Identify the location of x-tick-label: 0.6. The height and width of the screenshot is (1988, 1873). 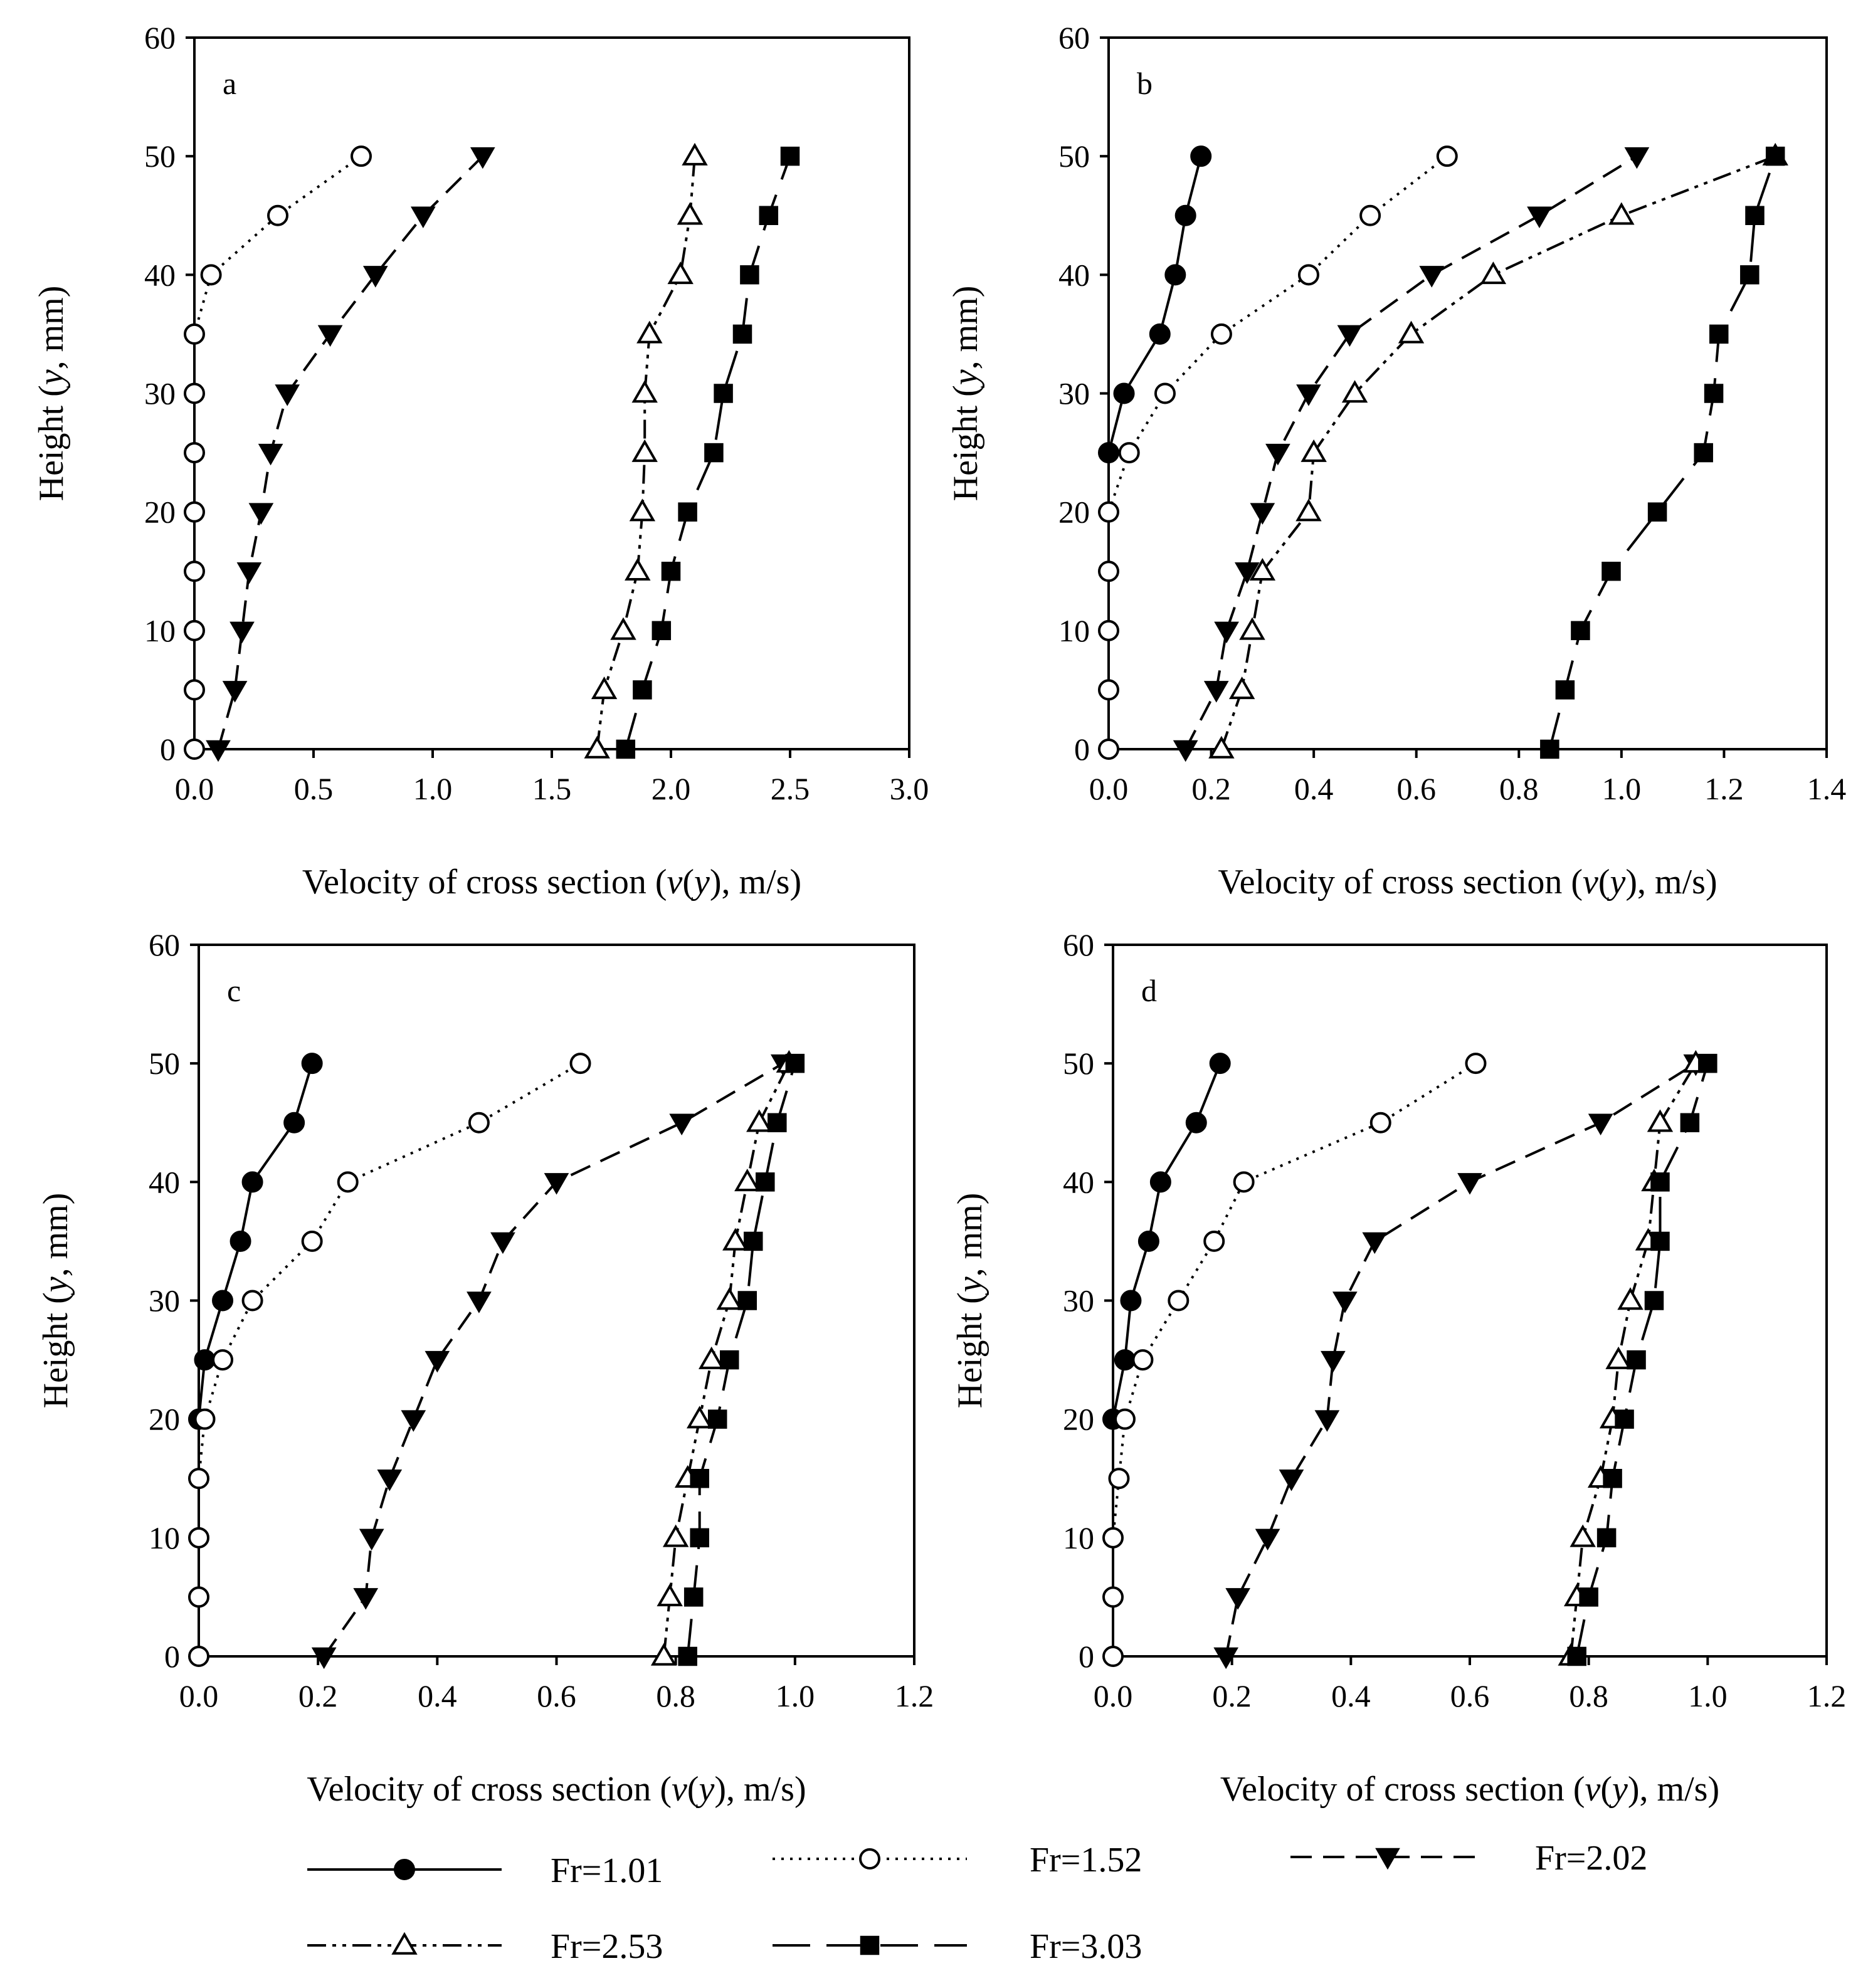
(1470, 1695).